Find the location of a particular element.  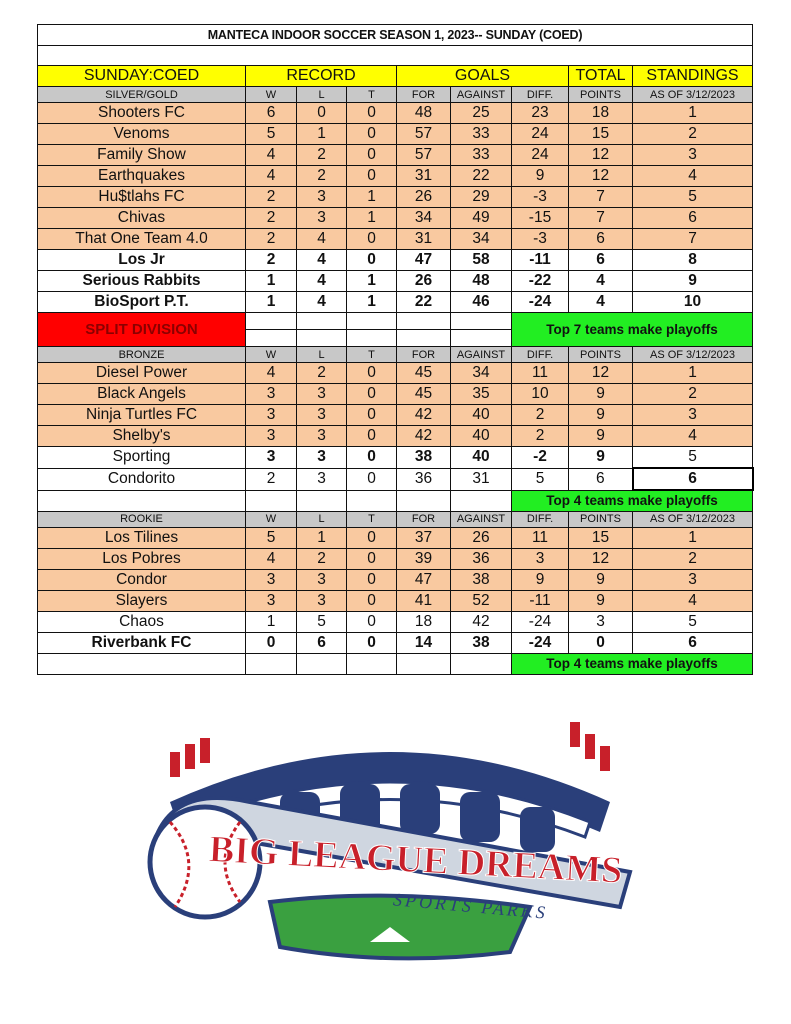

team-row: Shooters FC 6 0 0 48 25 23 18 1 is located at coordinates (395, 113).